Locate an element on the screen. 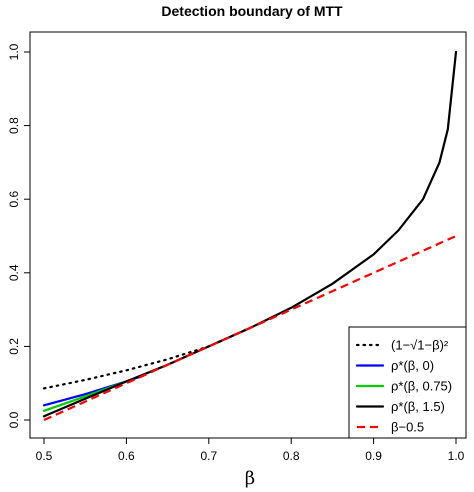 The height and width of the screenshot is (492, 474). x-tick-label: 0.8 is located at coordinates (291, 456).